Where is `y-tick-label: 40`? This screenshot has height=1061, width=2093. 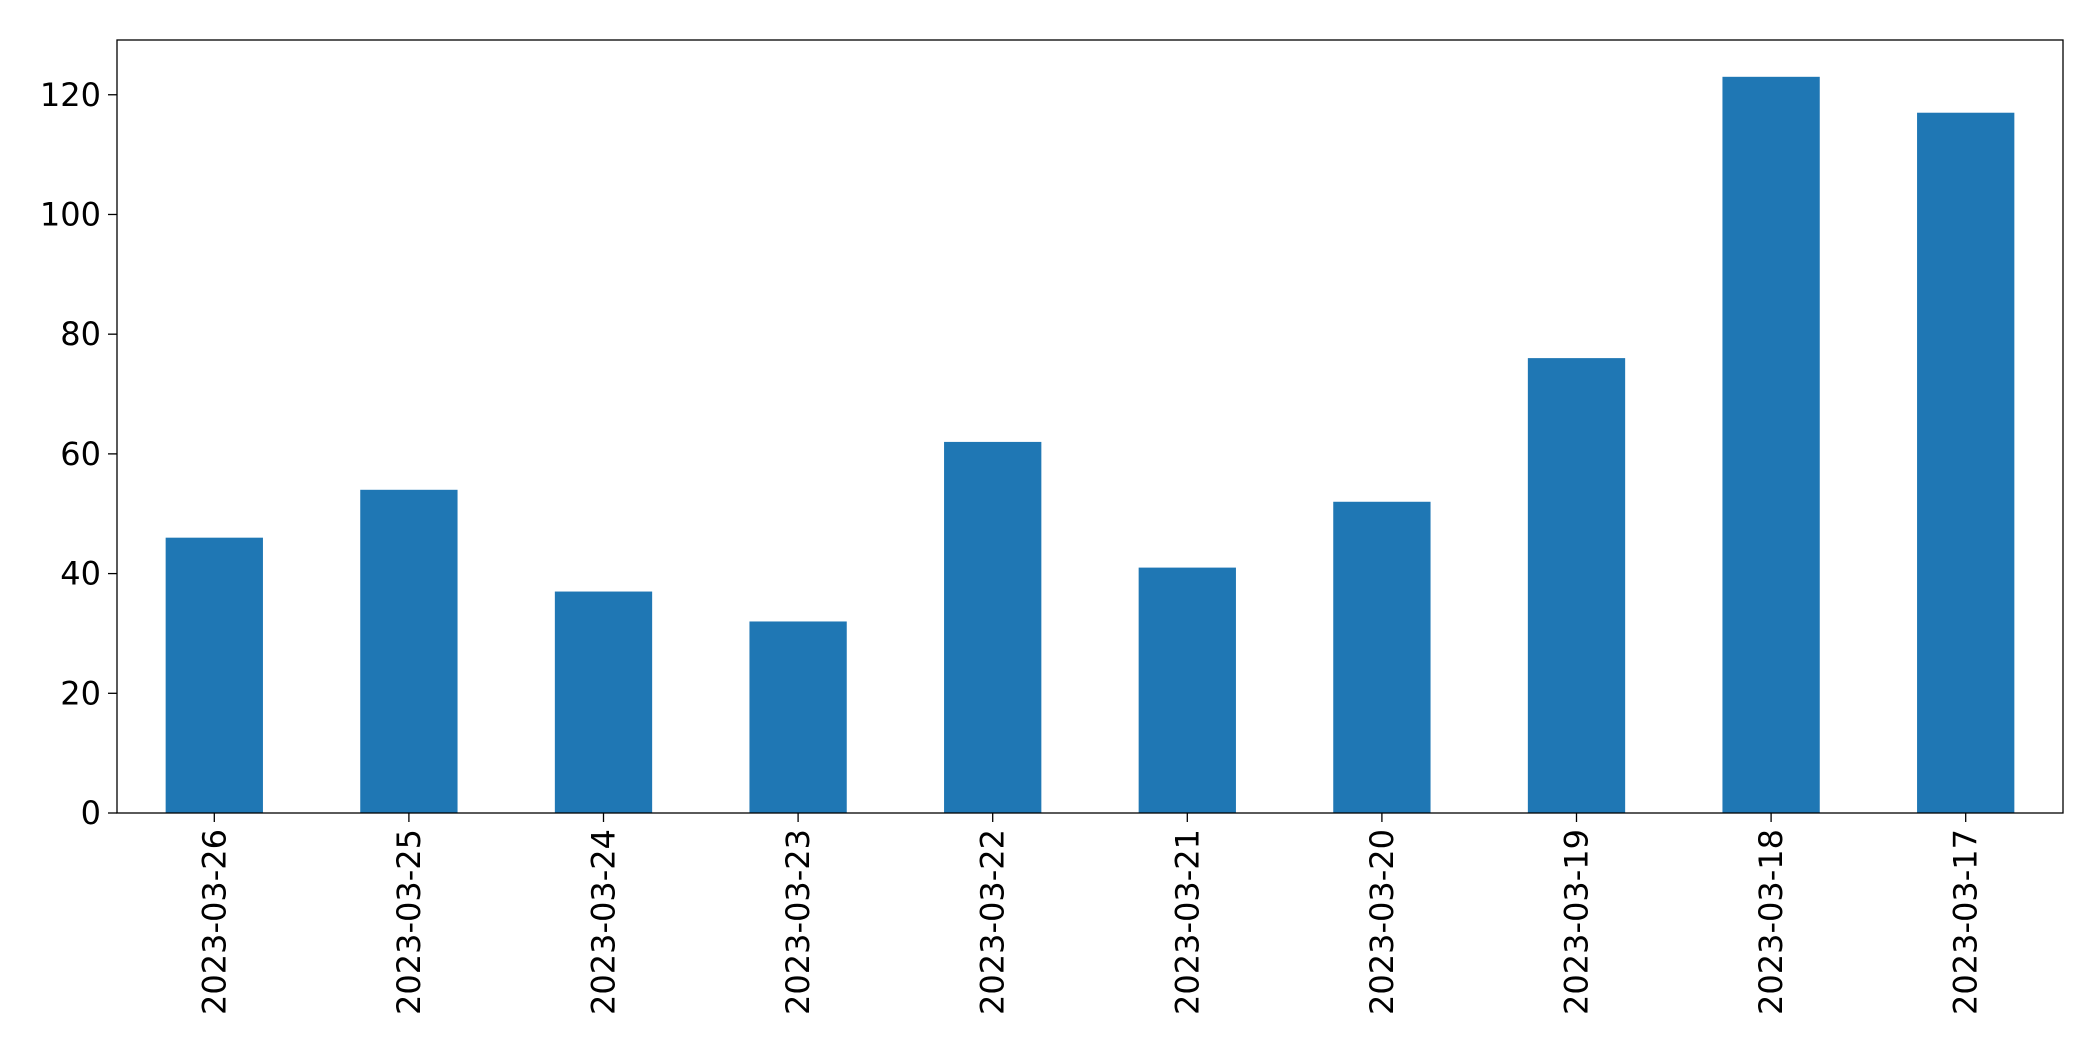 y-tick-label: 40 is located at coordinates (80, 574).